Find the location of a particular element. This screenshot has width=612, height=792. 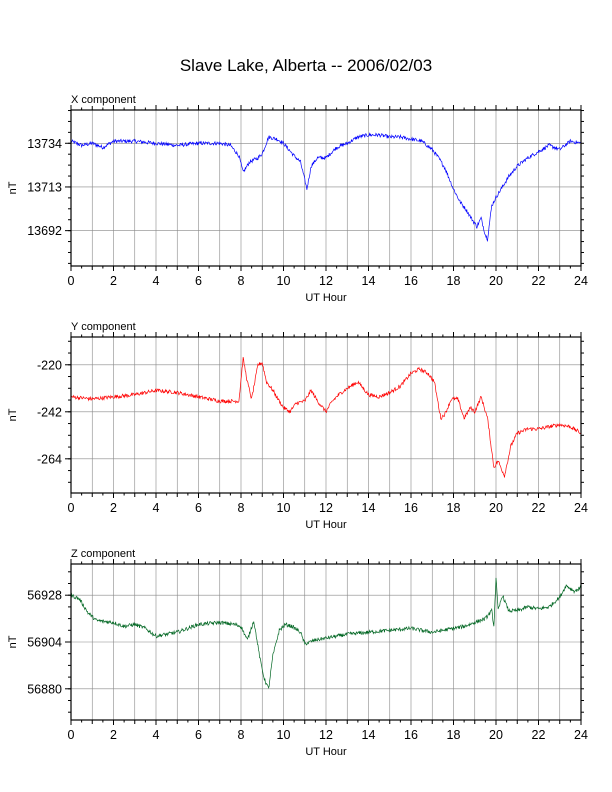

y-tick-label: 13692 is located at coordinates (44, 231).